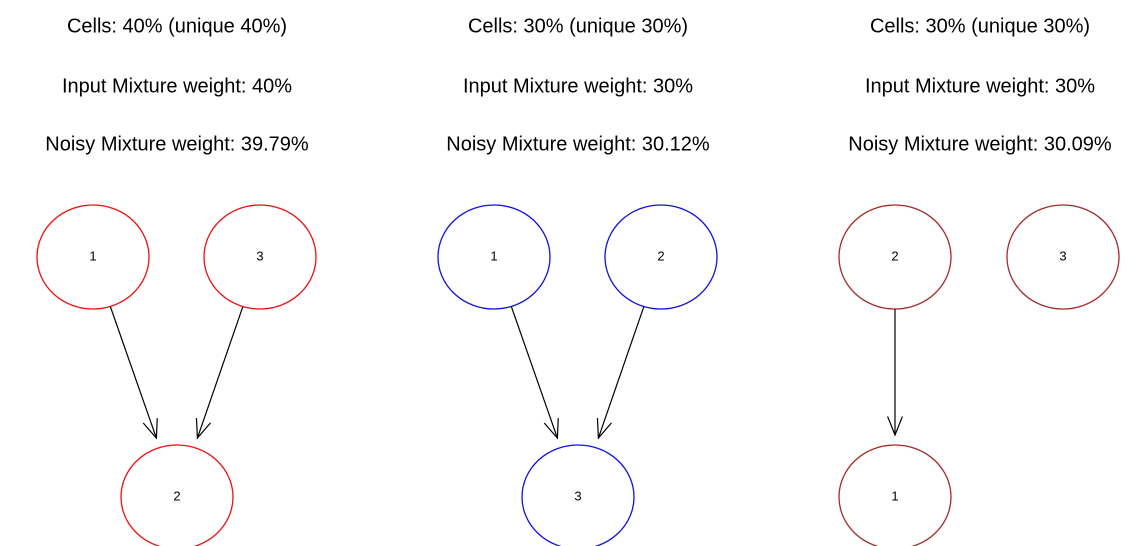 Image resolution: width=1147 pixels, height=546 pixels. Describe the element at coordinates (177, 144) in the screenshot. I see `panel-line: Noisy Mixture weight: 39.79%` at that location.